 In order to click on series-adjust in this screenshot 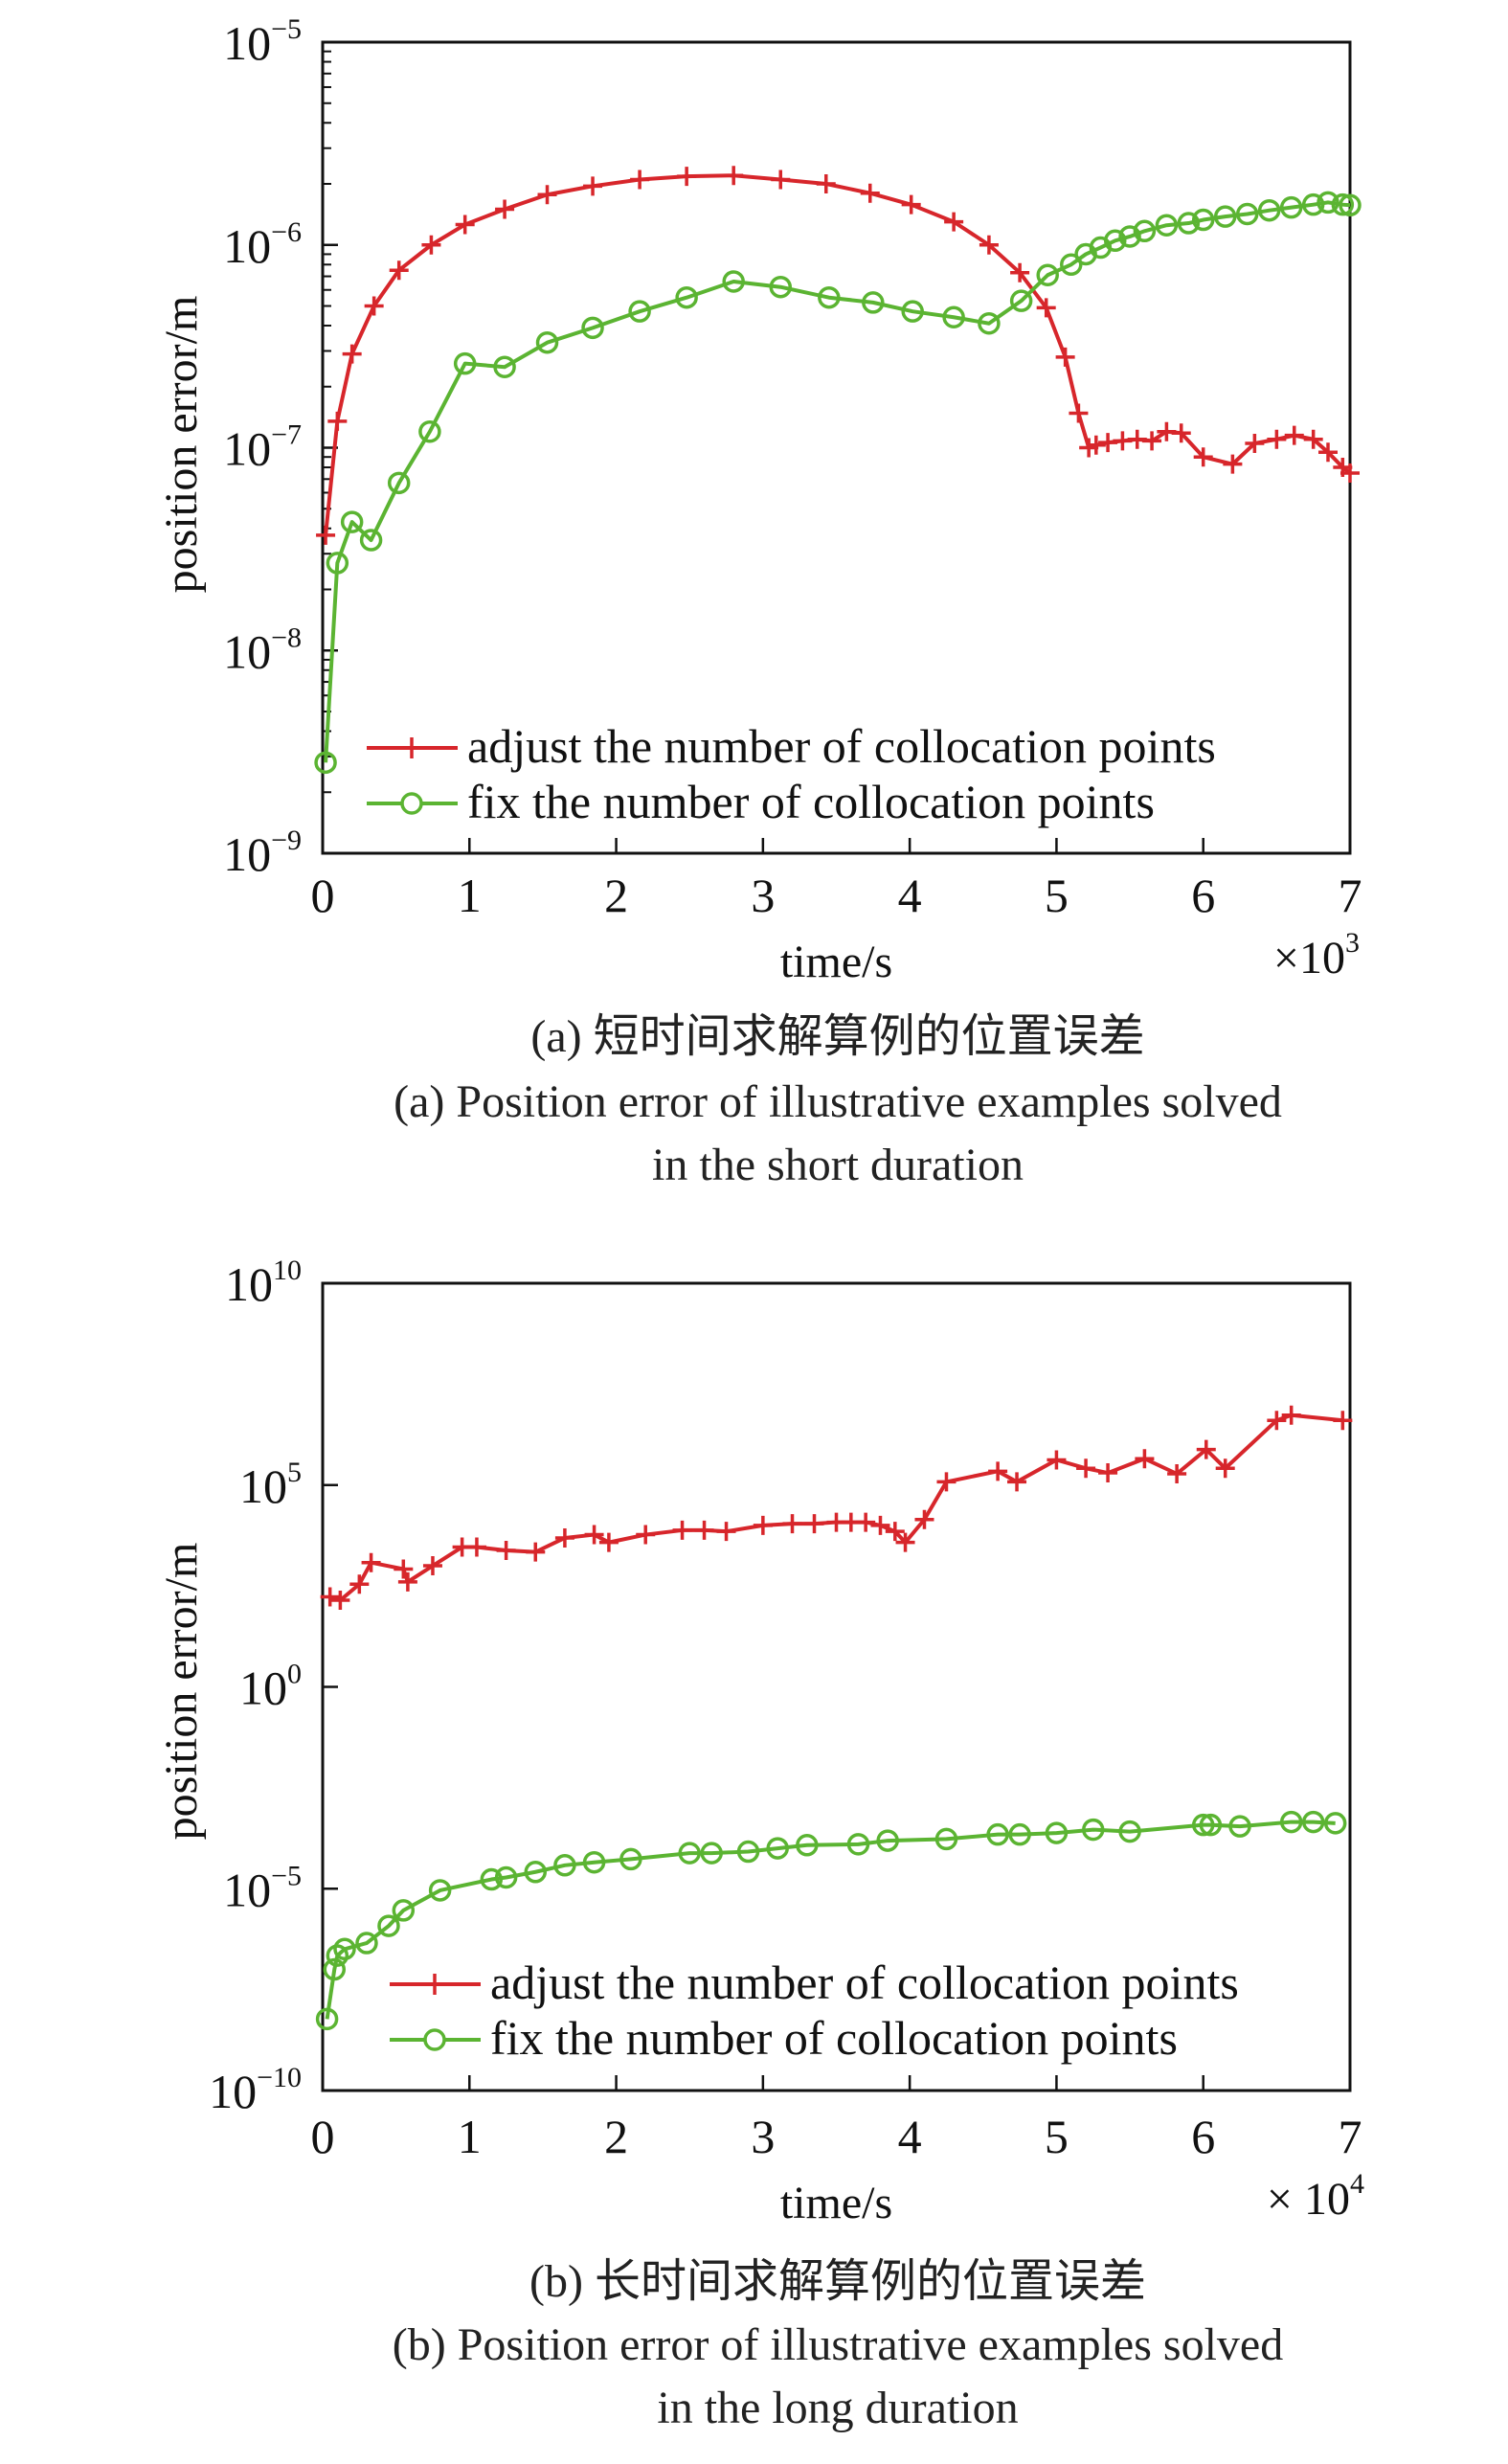, I will do `click(837, 1508)`.